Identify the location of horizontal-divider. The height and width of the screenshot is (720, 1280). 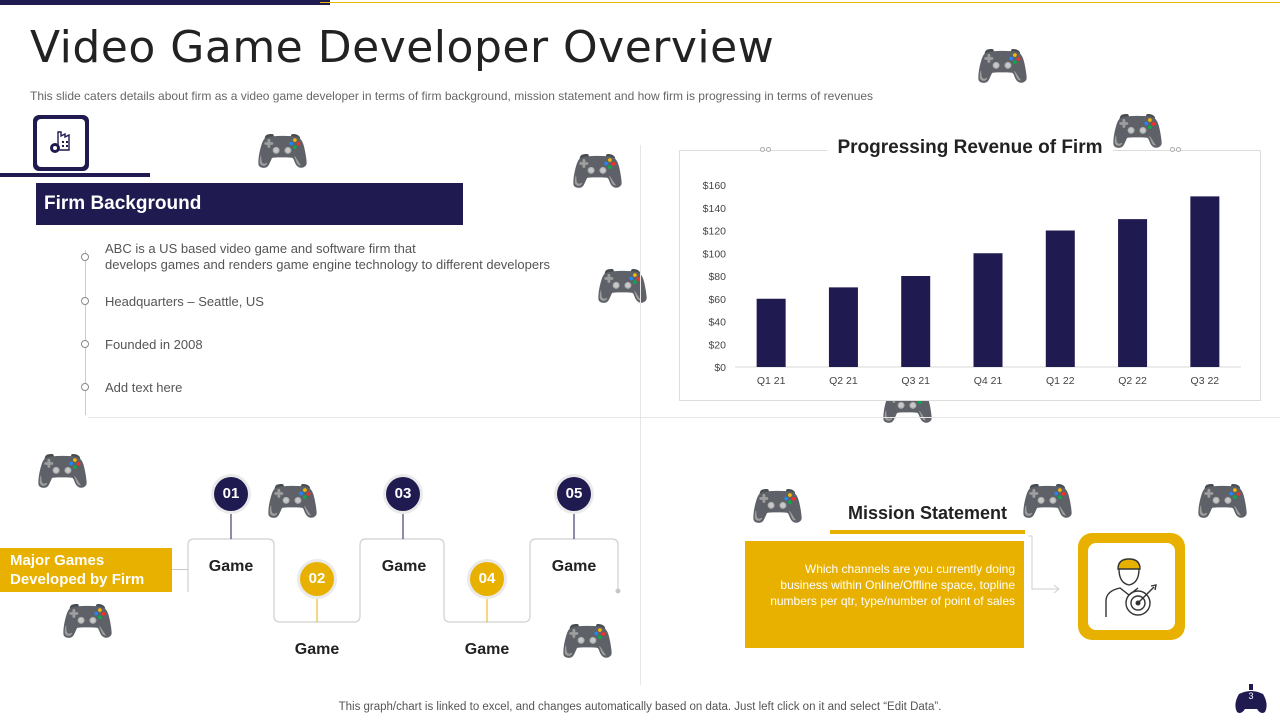
(684, 417).